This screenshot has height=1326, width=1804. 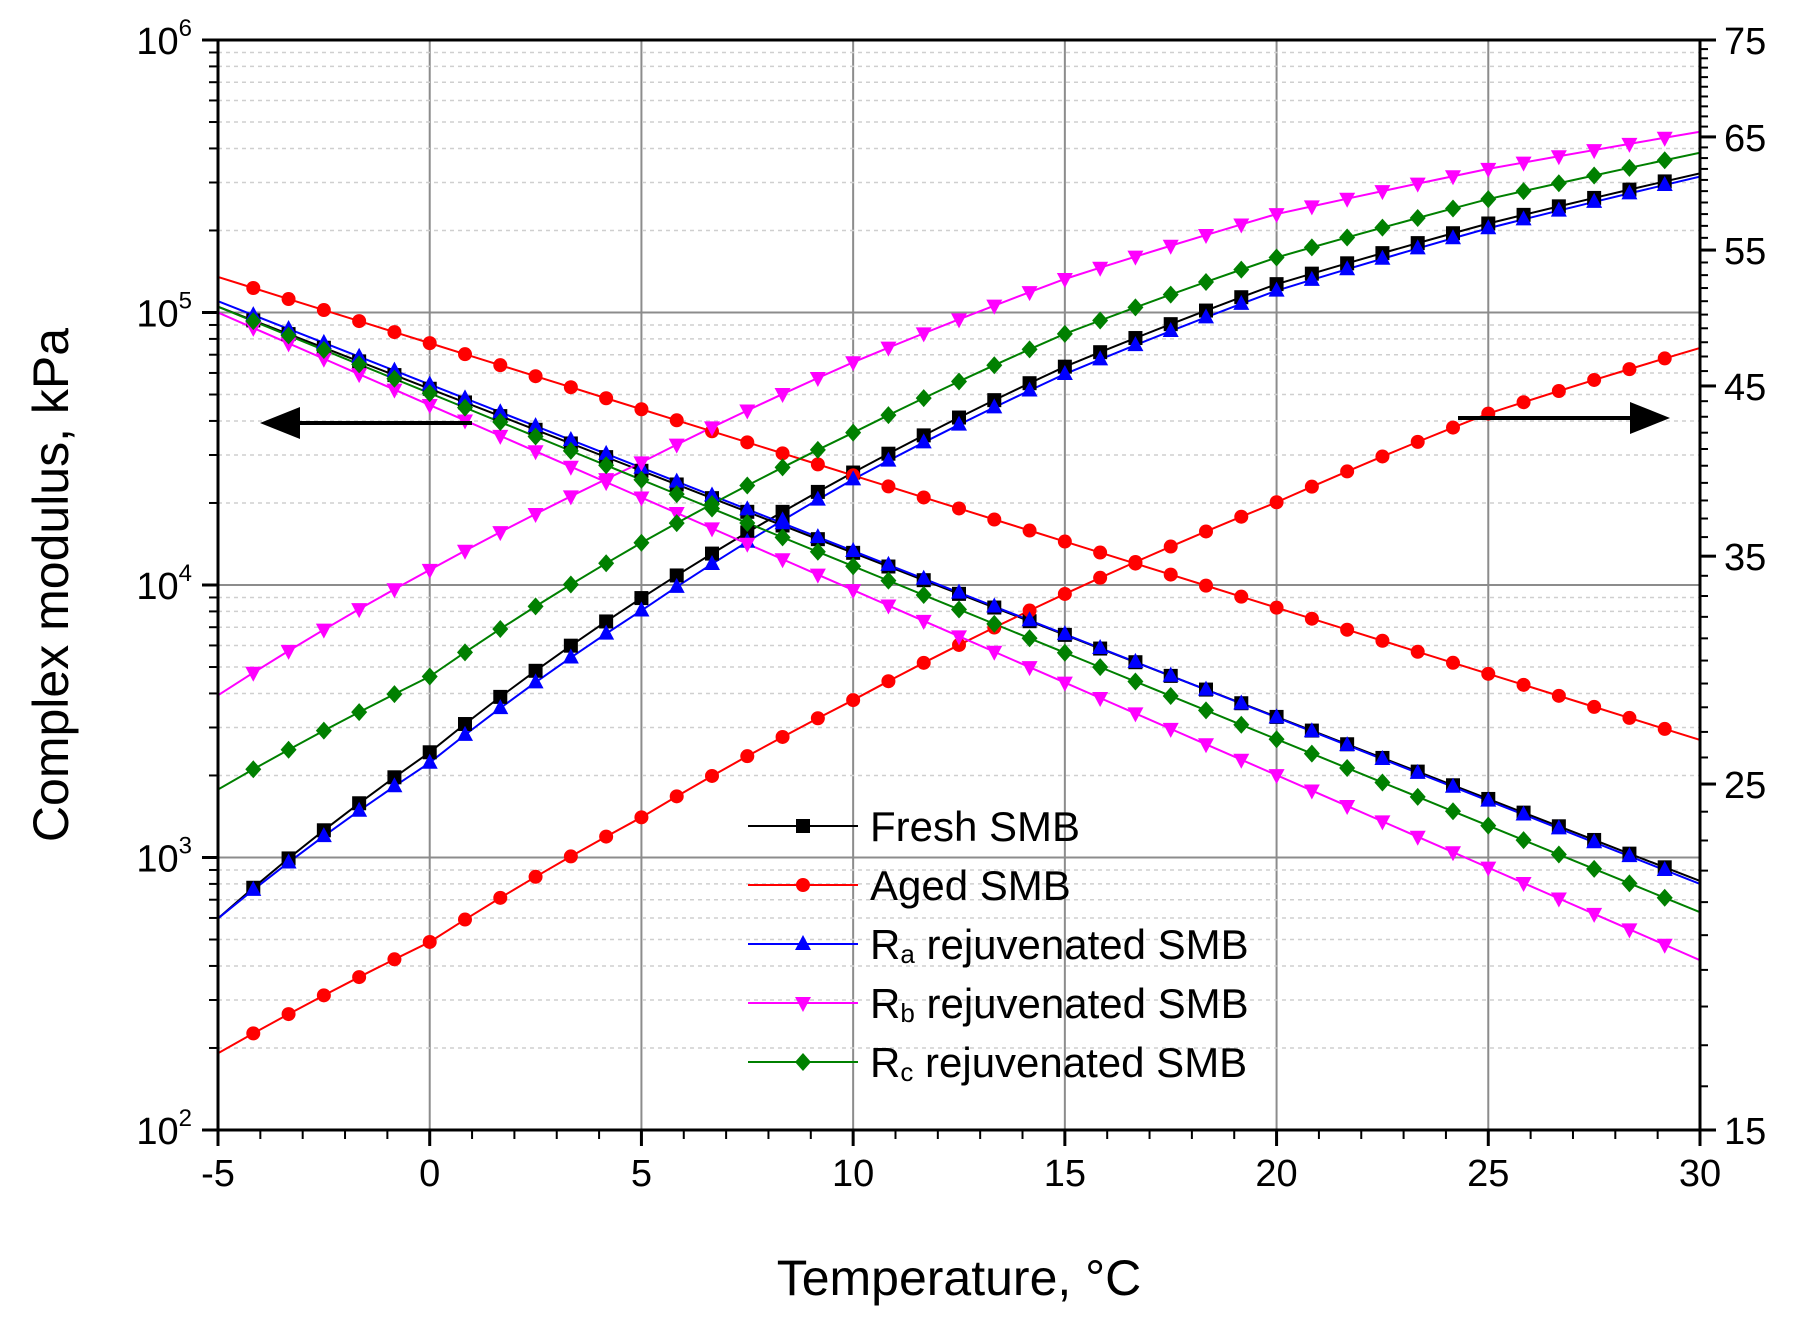 I want to click on legend-label: Ra rejuvenated SMB, so click(x=1059, y=945).